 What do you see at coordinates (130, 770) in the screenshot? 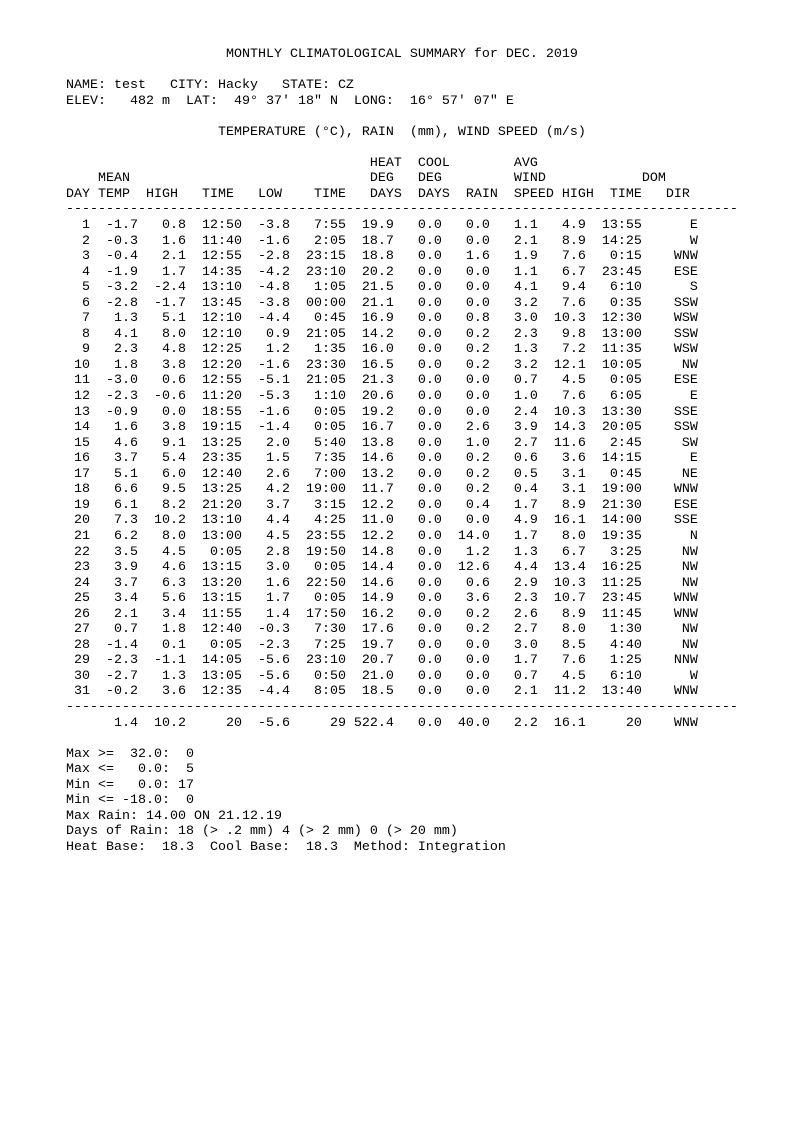
I see `stat-max-below: Max <= 0.0: 5` at bounding box center [130, 770].